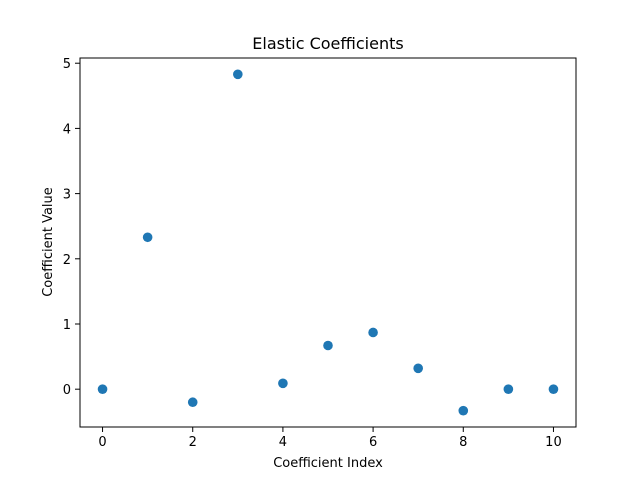  Describe the element at coordinates (67, 64) in the screenshot. I see `y-tick-label: 5` at that location.